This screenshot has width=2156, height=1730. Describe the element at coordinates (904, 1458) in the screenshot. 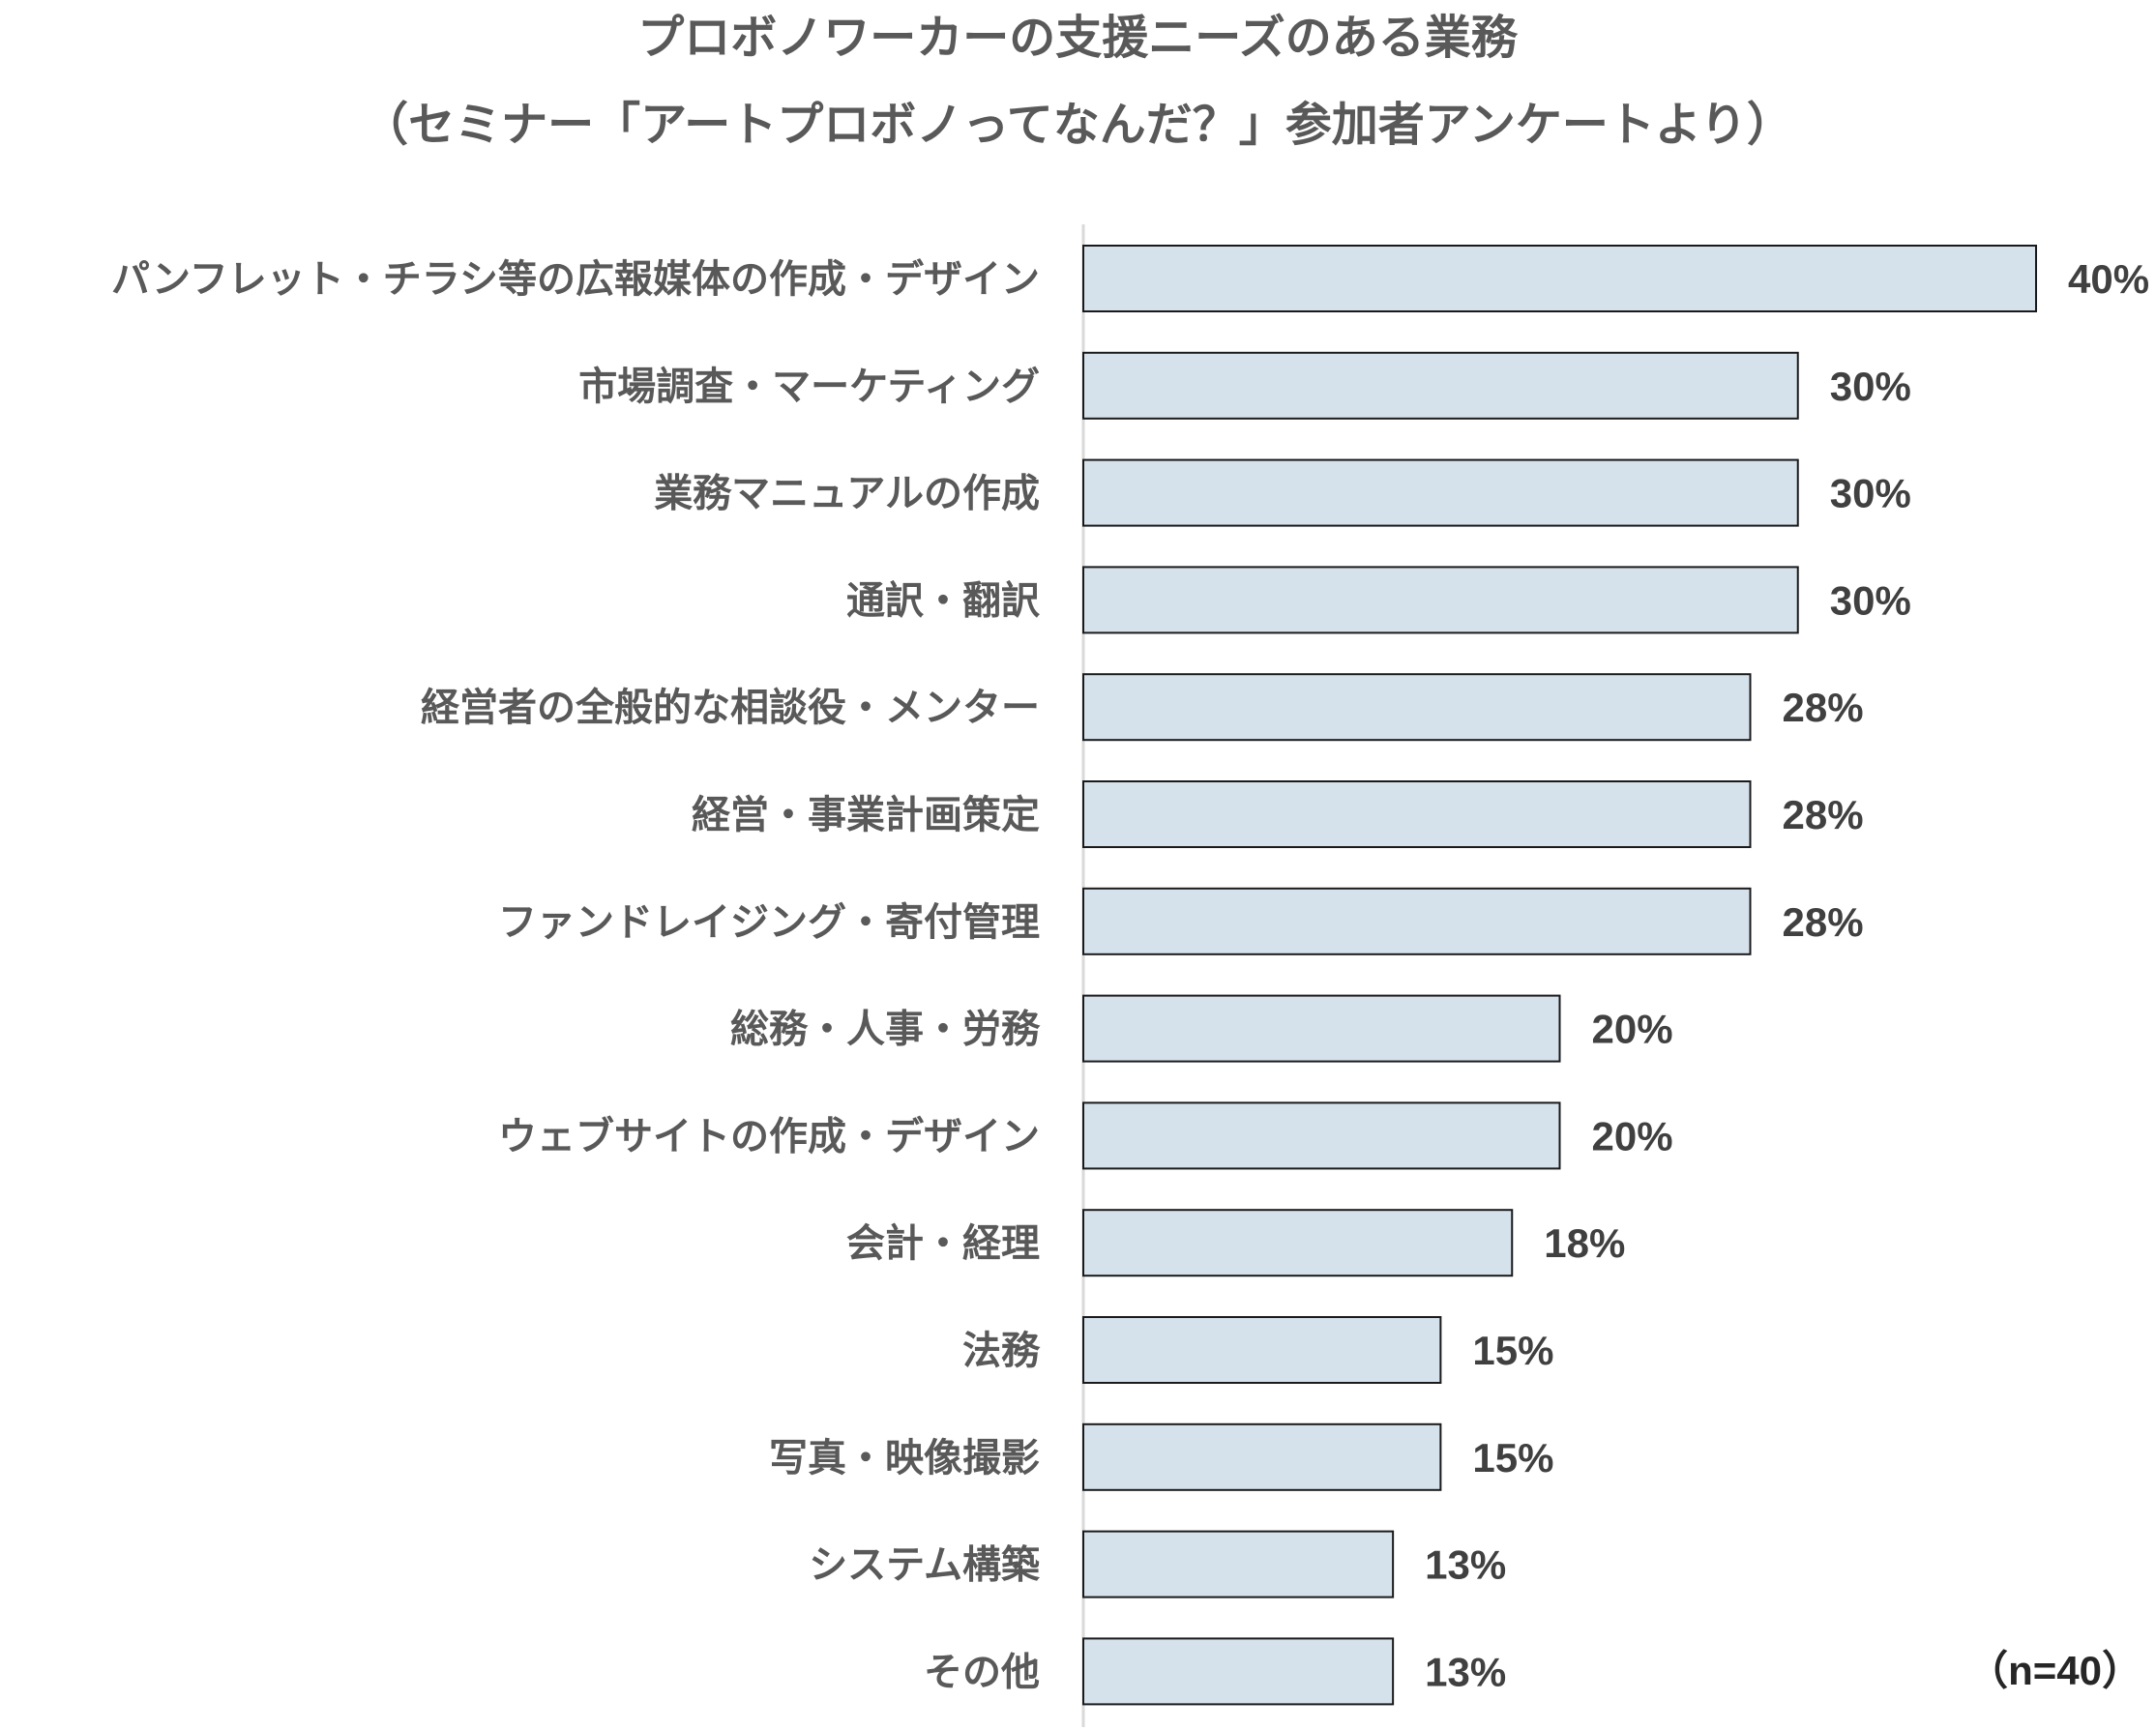

I see `category-label: 写真・映像撮影` at that location.